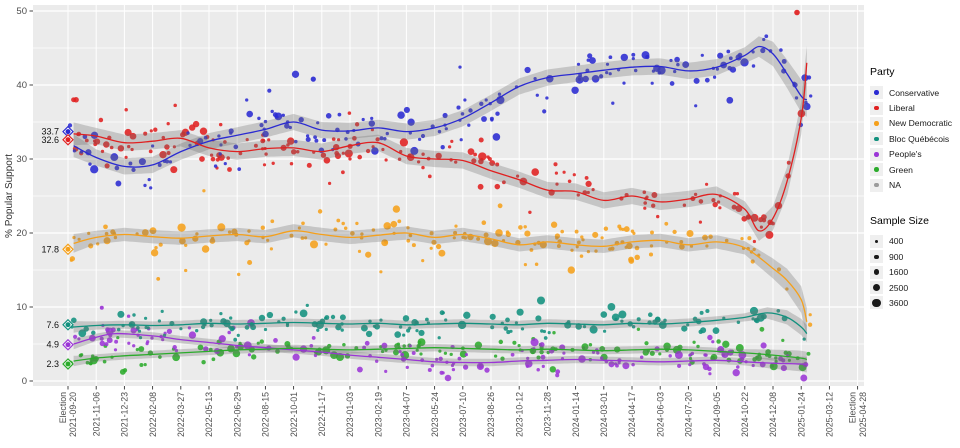 The width and height of the screenshot is (960, 448). I want to click on people-s-dot-icon, so click(876, 154).